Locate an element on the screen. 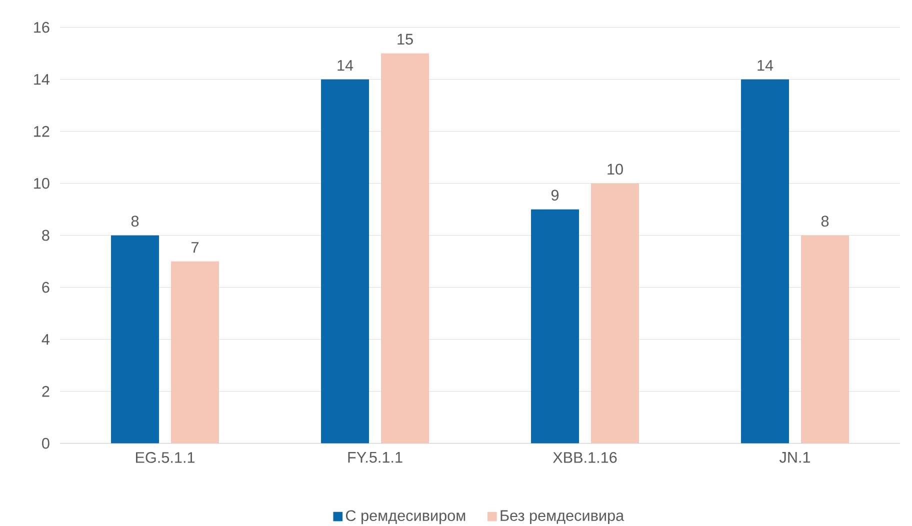 The width and height of the screenshot is (912, 526). x-tick-label: JN.1 is located at coordinates (794, 457).